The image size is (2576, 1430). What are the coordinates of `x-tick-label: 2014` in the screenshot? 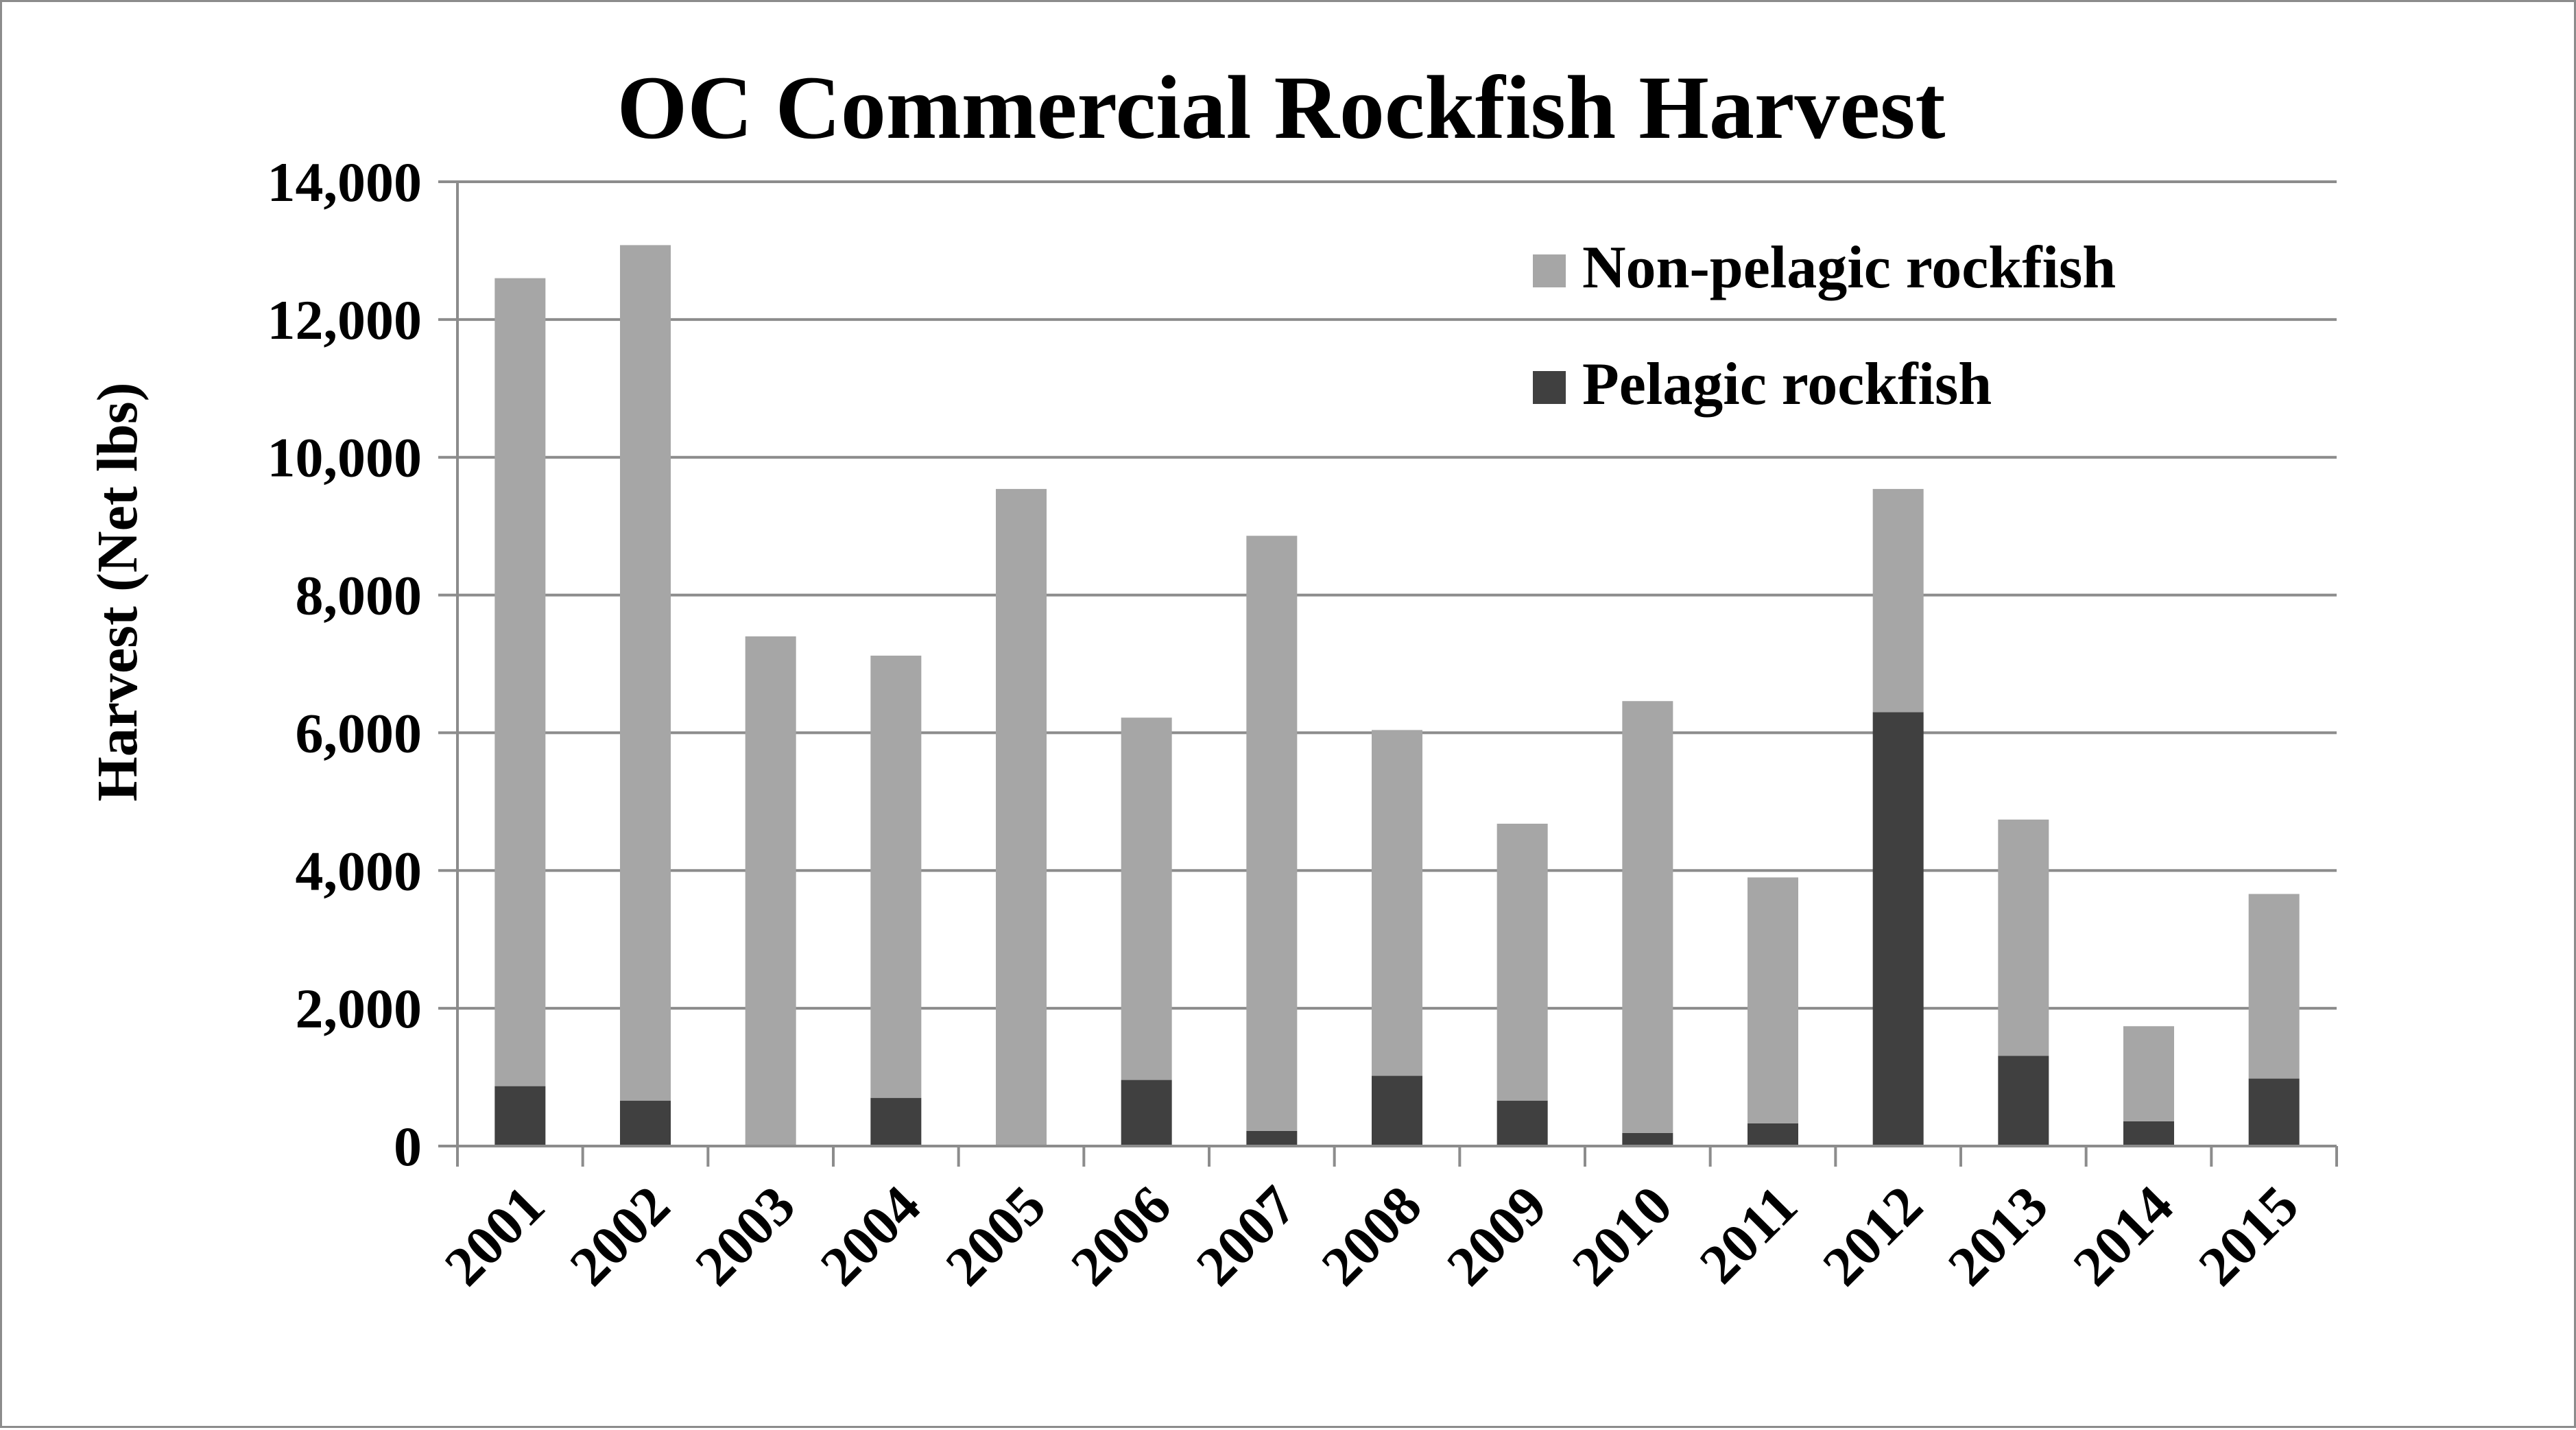 It's located at (2122, 1235).